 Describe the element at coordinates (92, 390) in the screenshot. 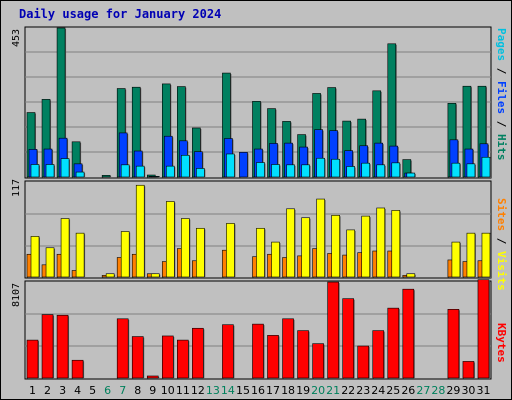

I see `x-tick-label-day-5: 5` at that location.